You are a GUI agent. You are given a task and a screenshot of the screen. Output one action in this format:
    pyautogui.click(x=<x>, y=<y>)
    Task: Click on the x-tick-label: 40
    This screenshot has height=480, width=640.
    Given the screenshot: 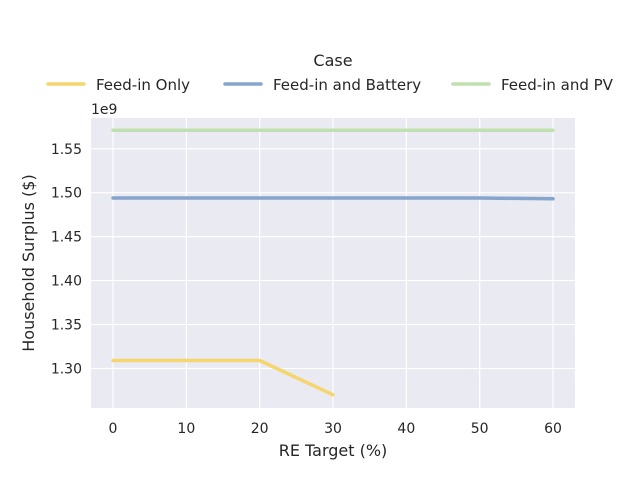 What is the action you would take?
    pyautogui.click(x=406, y=429)
    